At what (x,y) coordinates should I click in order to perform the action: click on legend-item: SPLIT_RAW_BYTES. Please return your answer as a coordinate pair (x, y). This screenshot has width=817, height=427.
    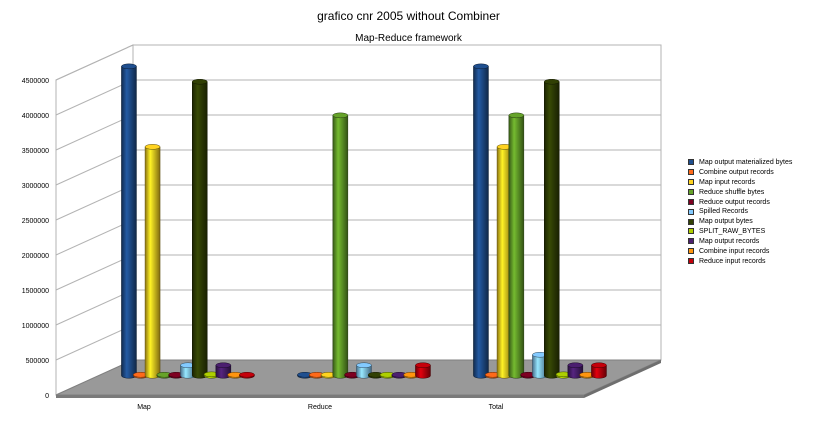
    Looking at the image, I should click on (740, 232).